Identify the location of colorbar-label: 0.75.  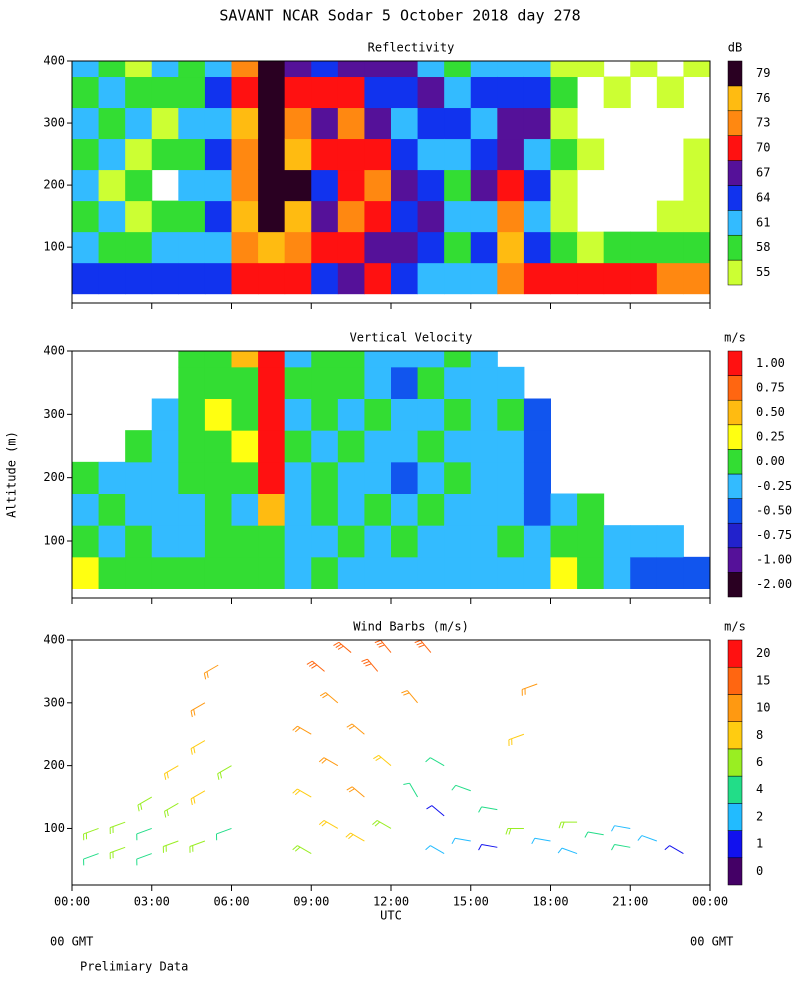
(770, 387).